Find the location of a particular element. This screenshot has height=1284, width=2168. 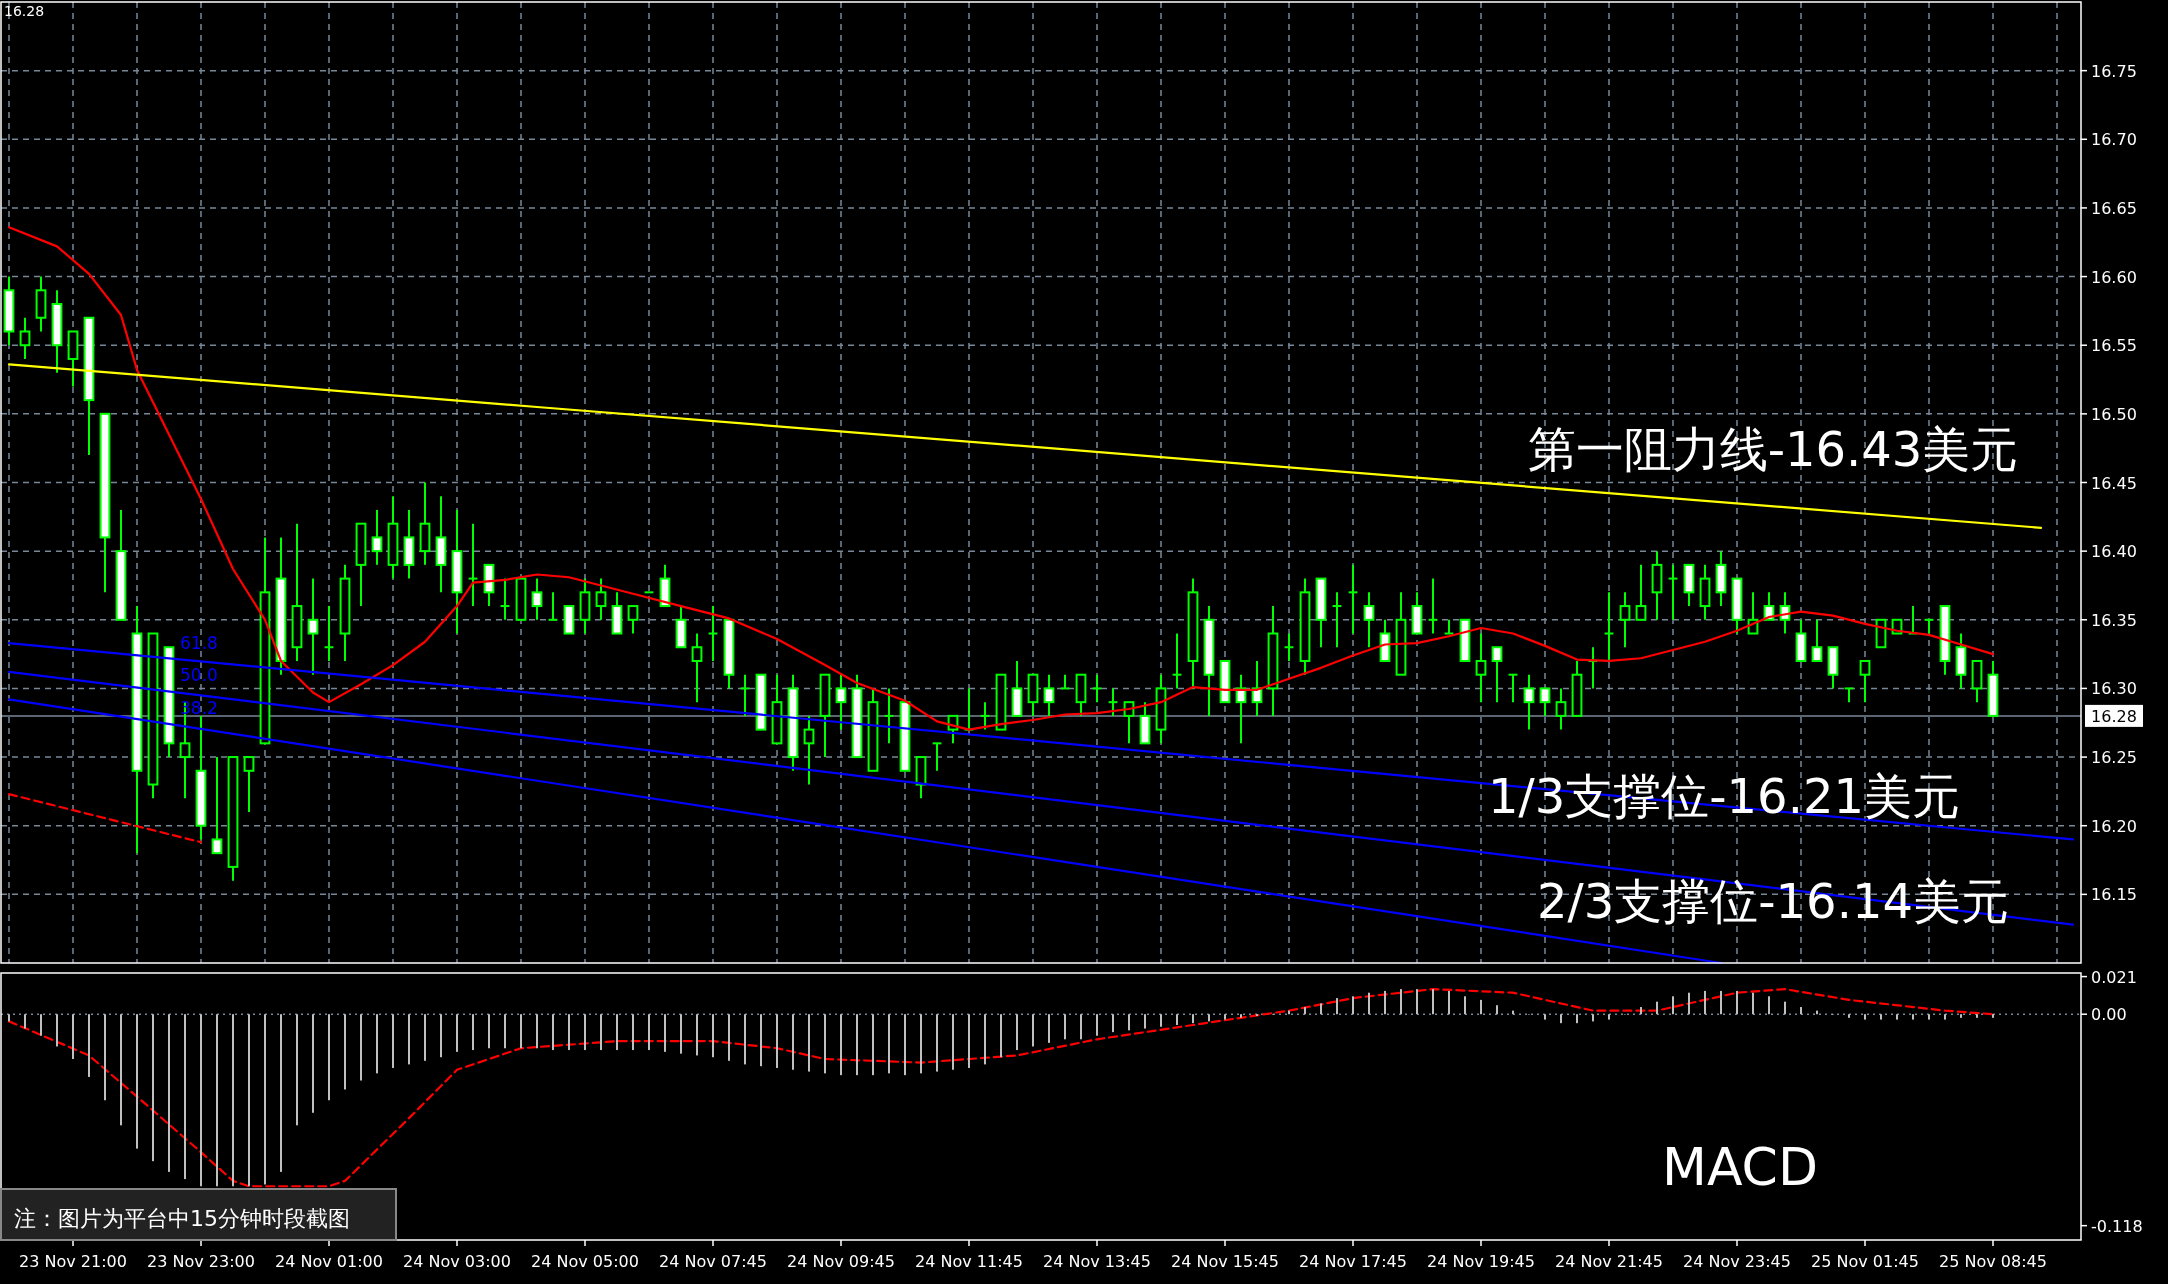

xtick: 24 Nov 05:00 is located at coordinates (585, 1261).